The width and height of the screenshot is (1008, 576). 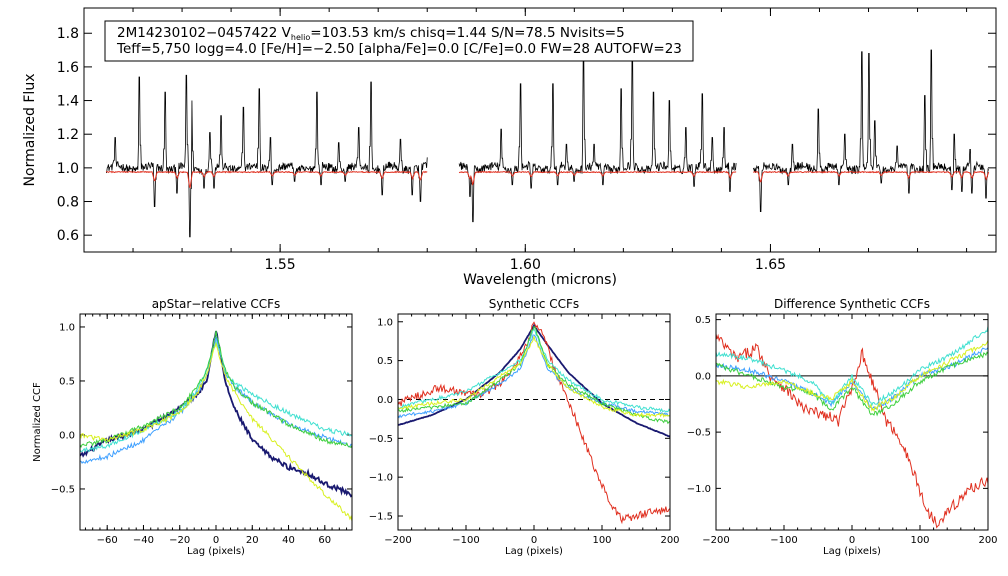 I want to click on apstar-ytick-label: −0.5, so click(x=63, y=489).